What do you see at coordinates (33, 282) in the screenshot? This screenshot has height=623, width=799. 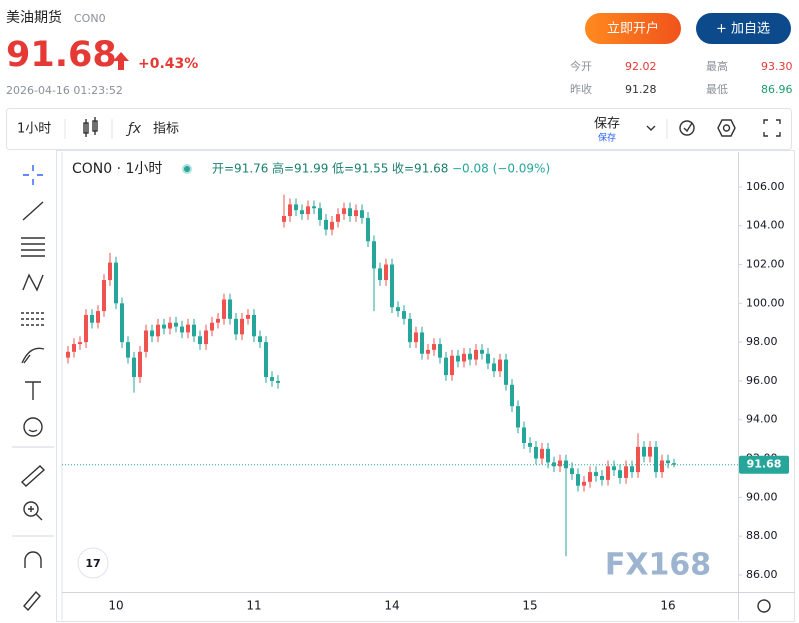 I see `pattern-tool` at bounding box center [33, 282].